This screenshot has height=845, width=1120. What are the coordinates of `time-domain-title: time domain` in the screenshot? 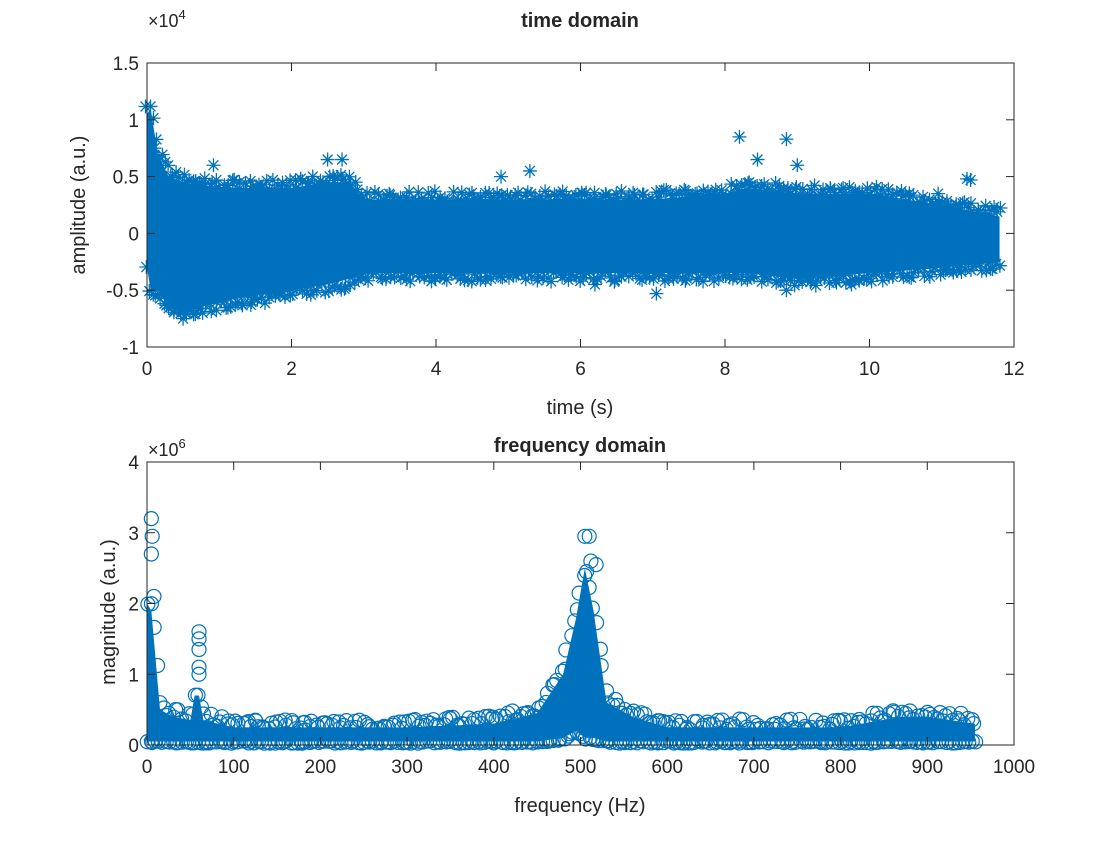 It's located at (580, 21).